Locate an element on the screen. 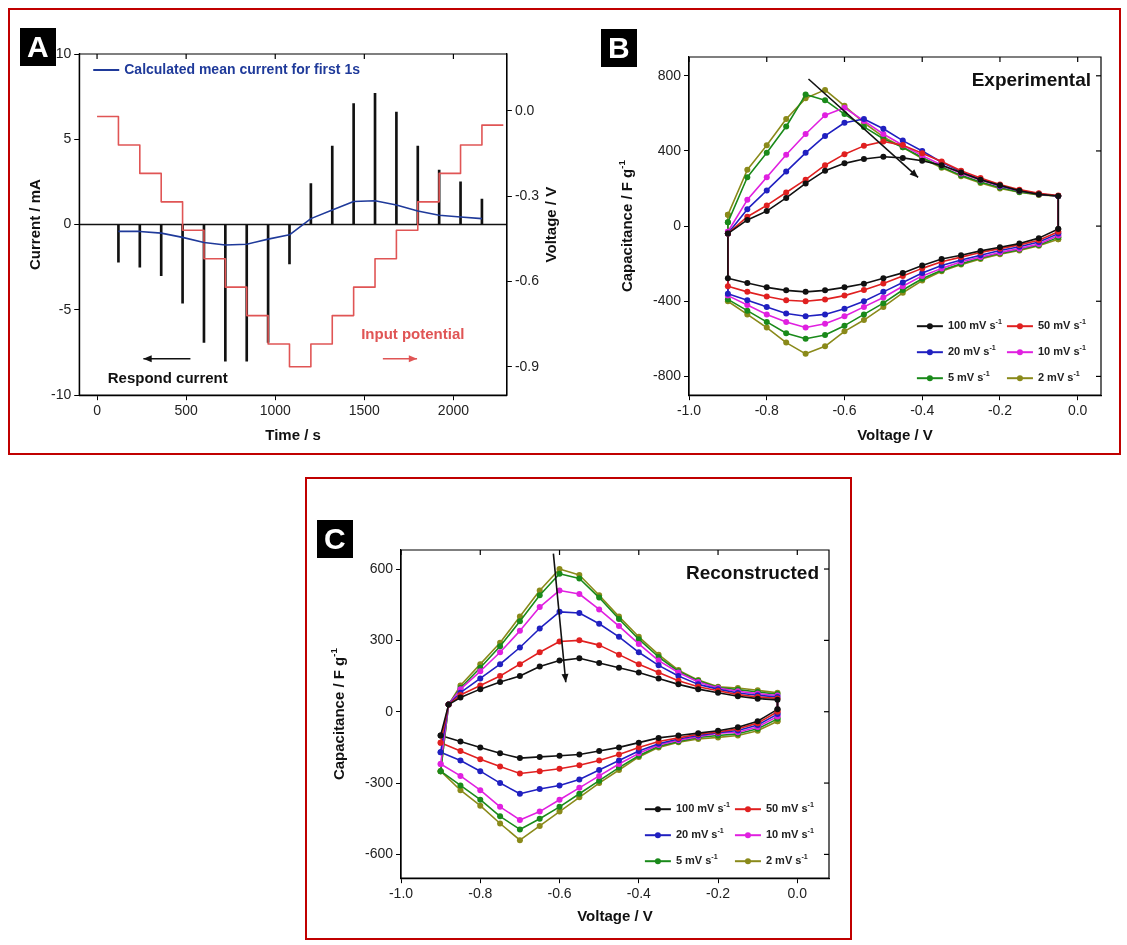 The width and height of the screenshot is (1127, 945). x-tick-label: 2000 is located at coordinates (453, 410).